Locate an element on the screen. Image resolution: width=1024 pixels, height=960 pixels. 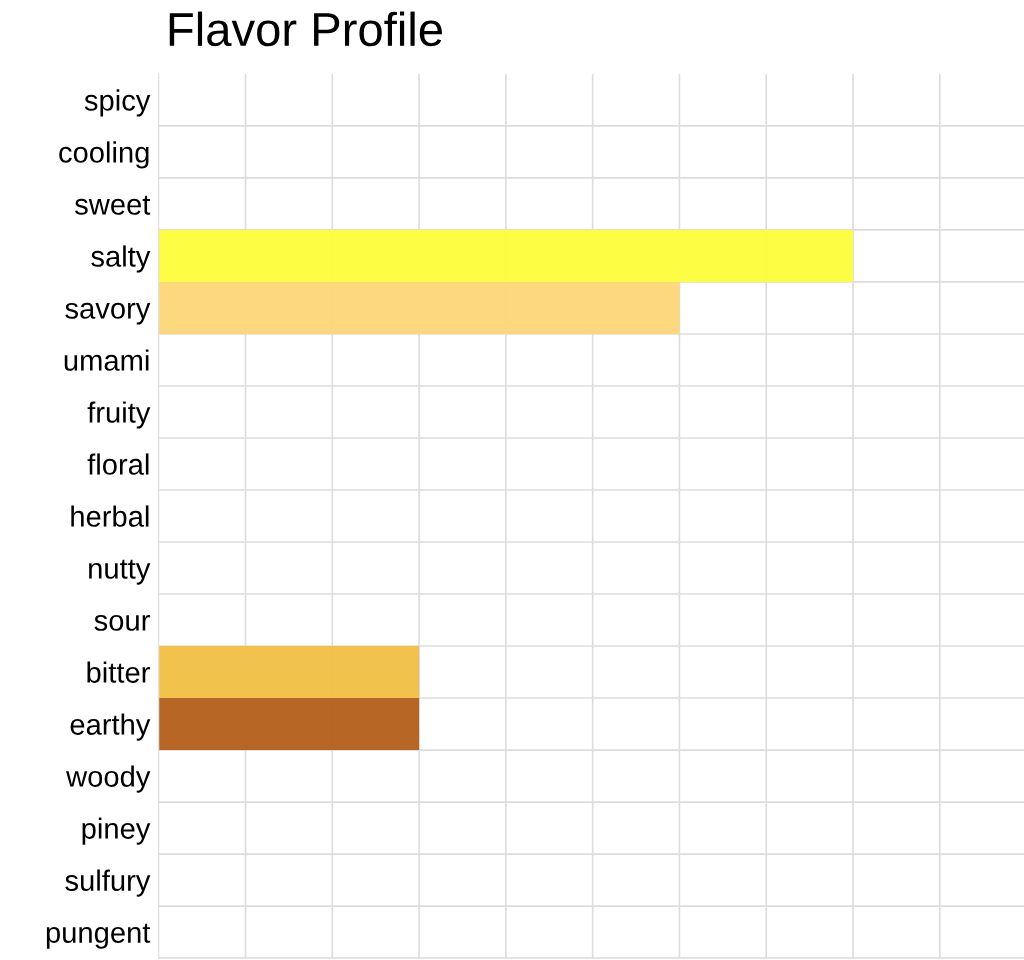
y-tick-label: cooling is located at coordinates (104, 155).